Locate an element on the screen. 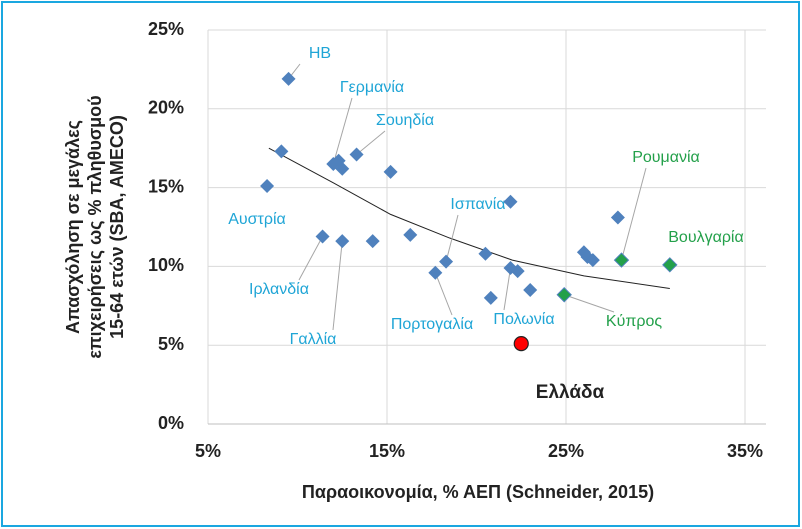 Image resolution: width=802 pixels, height=529 pixels. y-tick-label: 15% is located at coordinates (166, 186).